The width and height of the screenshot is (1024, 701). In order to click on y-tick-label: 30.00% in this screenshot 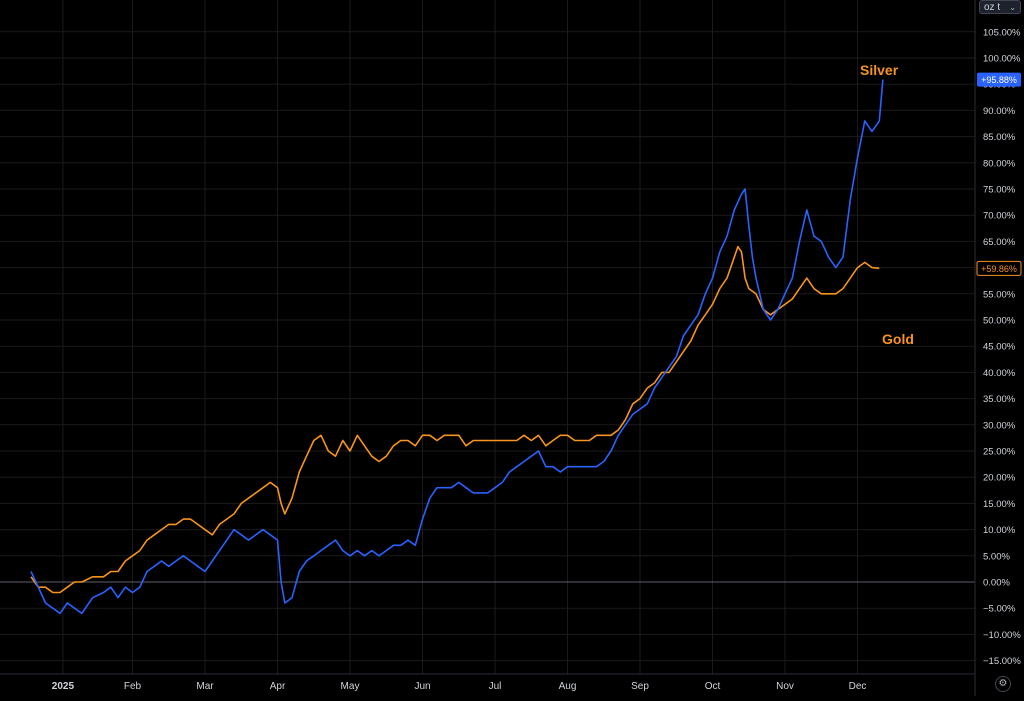, I will do `click(999, 425)`.